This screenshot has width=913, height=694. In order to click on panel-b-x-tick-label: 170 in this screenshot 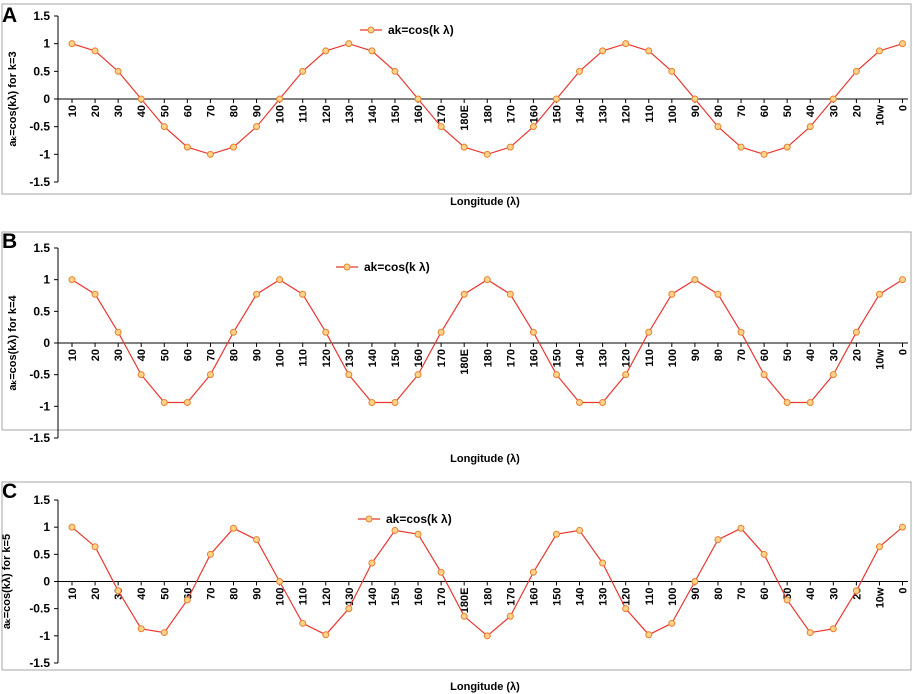, I will do `click(442, 358)`.